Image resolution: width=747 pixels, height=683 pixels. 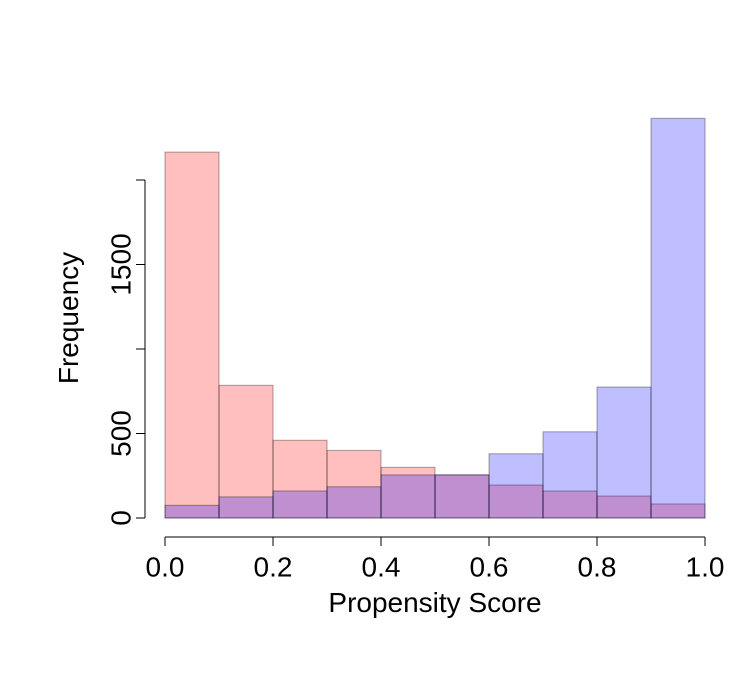 I want to click on x-tick-label: 1.0, so click(x=705, y=566).